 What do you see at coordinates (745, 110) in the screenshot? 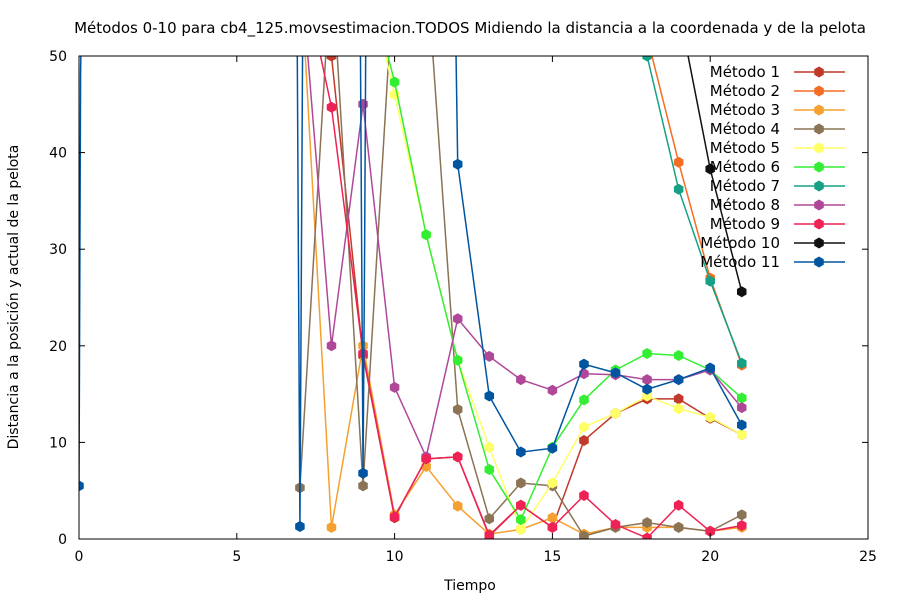
I see `legend-label: Método 3` at bounding box center [745, 110].